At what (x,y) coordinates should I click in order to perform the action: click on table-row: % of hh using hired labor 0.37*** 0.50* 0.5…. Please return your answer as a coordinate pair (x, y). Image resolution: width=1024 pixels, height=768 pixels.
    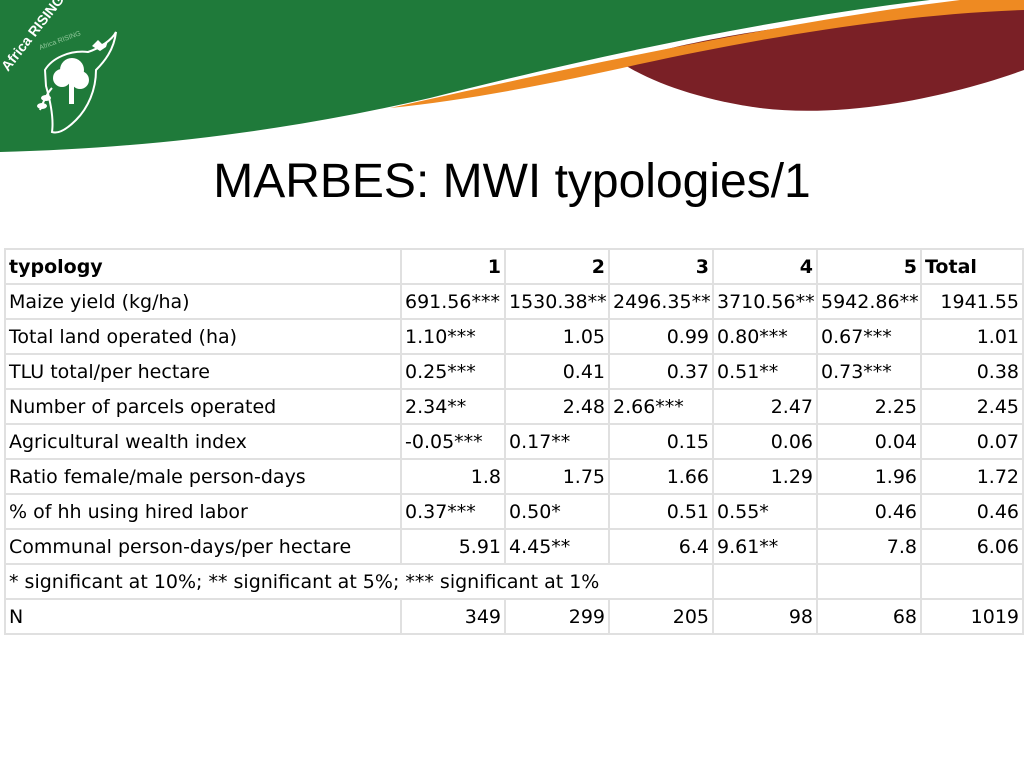
    Looking at the image, I should click on (514, 511).